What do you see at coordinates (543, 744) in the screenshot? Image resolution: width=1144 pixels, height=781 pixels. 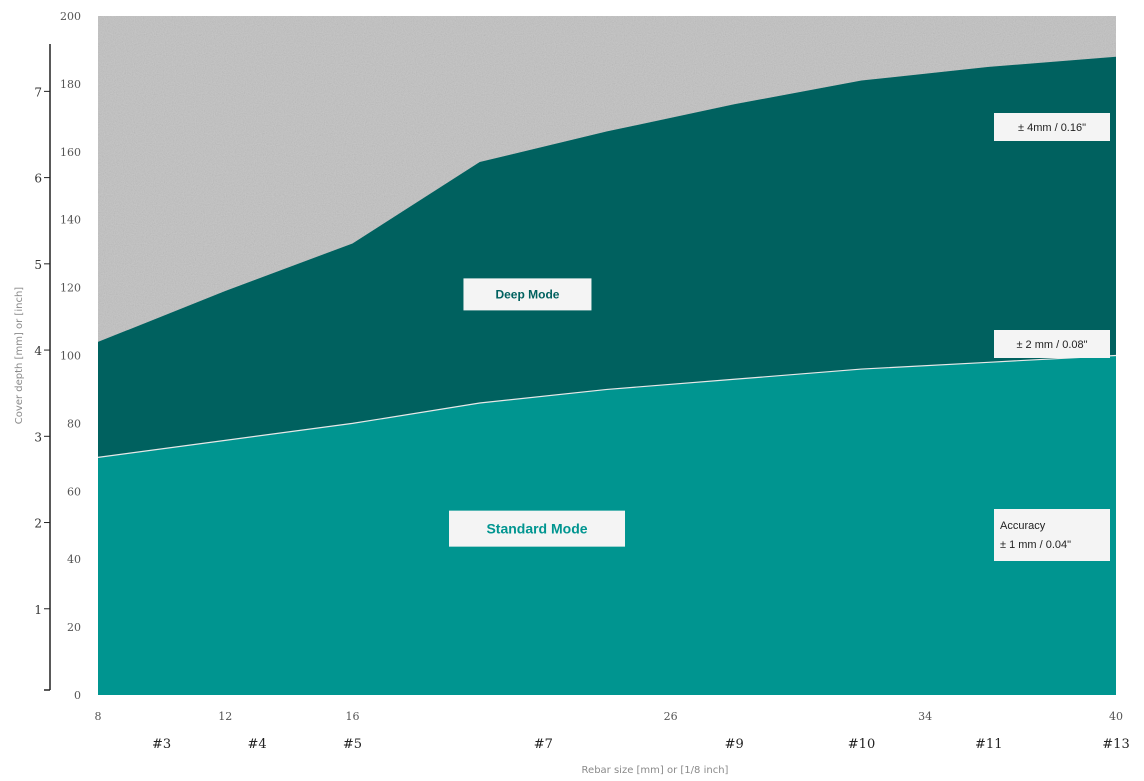 I see `bar-size-label: #7` at bounding box center [543, 744].